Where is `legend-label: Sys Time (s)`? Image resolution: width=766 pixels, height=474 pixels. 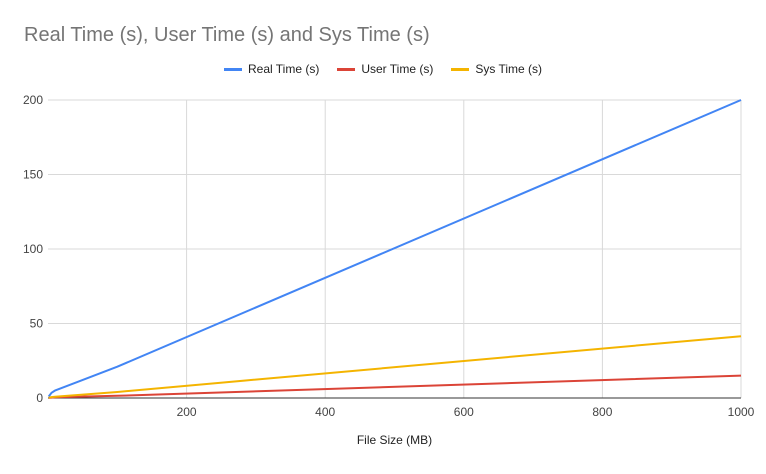
legend-label: Sys Time (s) is located at coordinates (508, 69).